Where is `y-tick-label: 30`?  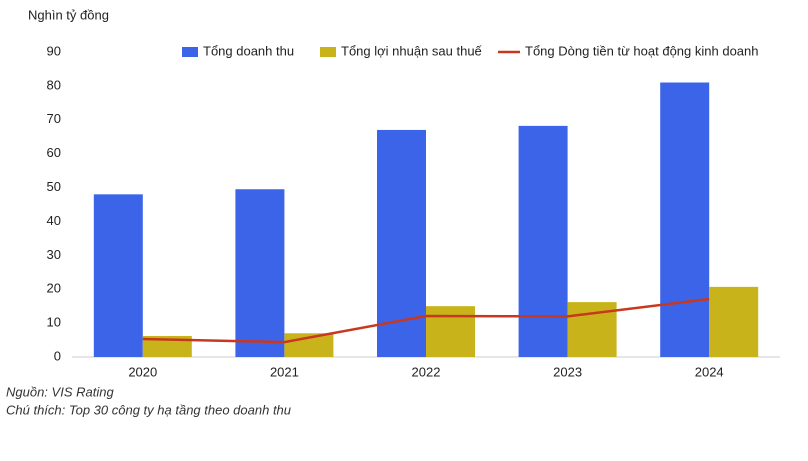 y-tick-label: 30 is located at coordinates (54, 254).